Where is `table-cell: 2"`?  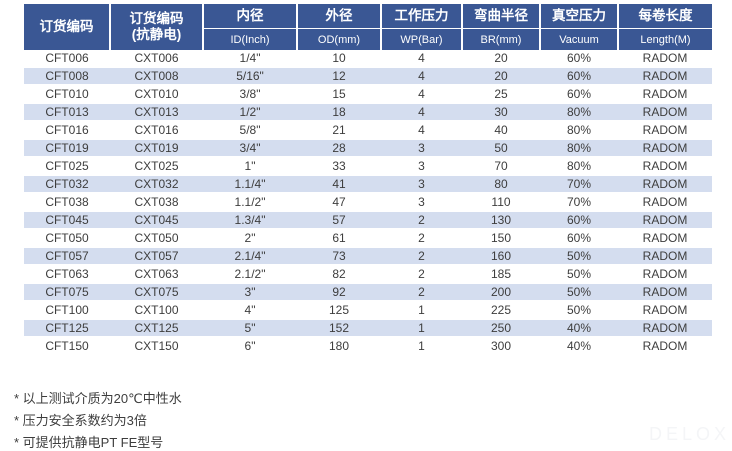
table-cell: 2" is located at coordinates (250, 238).